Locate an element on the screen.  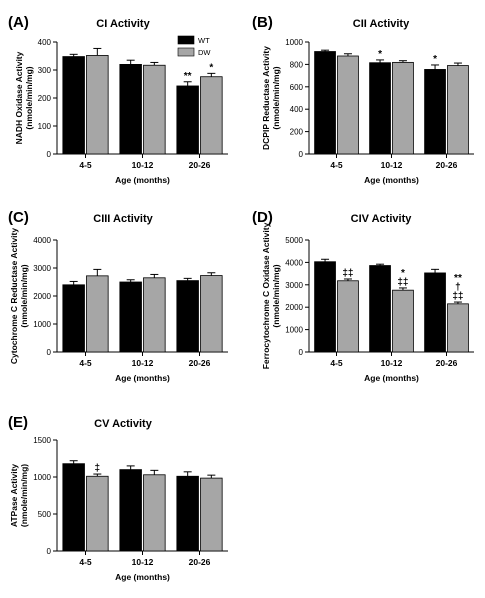
y-axis-label-group: DCPIP Reductase Activity (nmole/min/mg) is located at coordinates (271, 98).